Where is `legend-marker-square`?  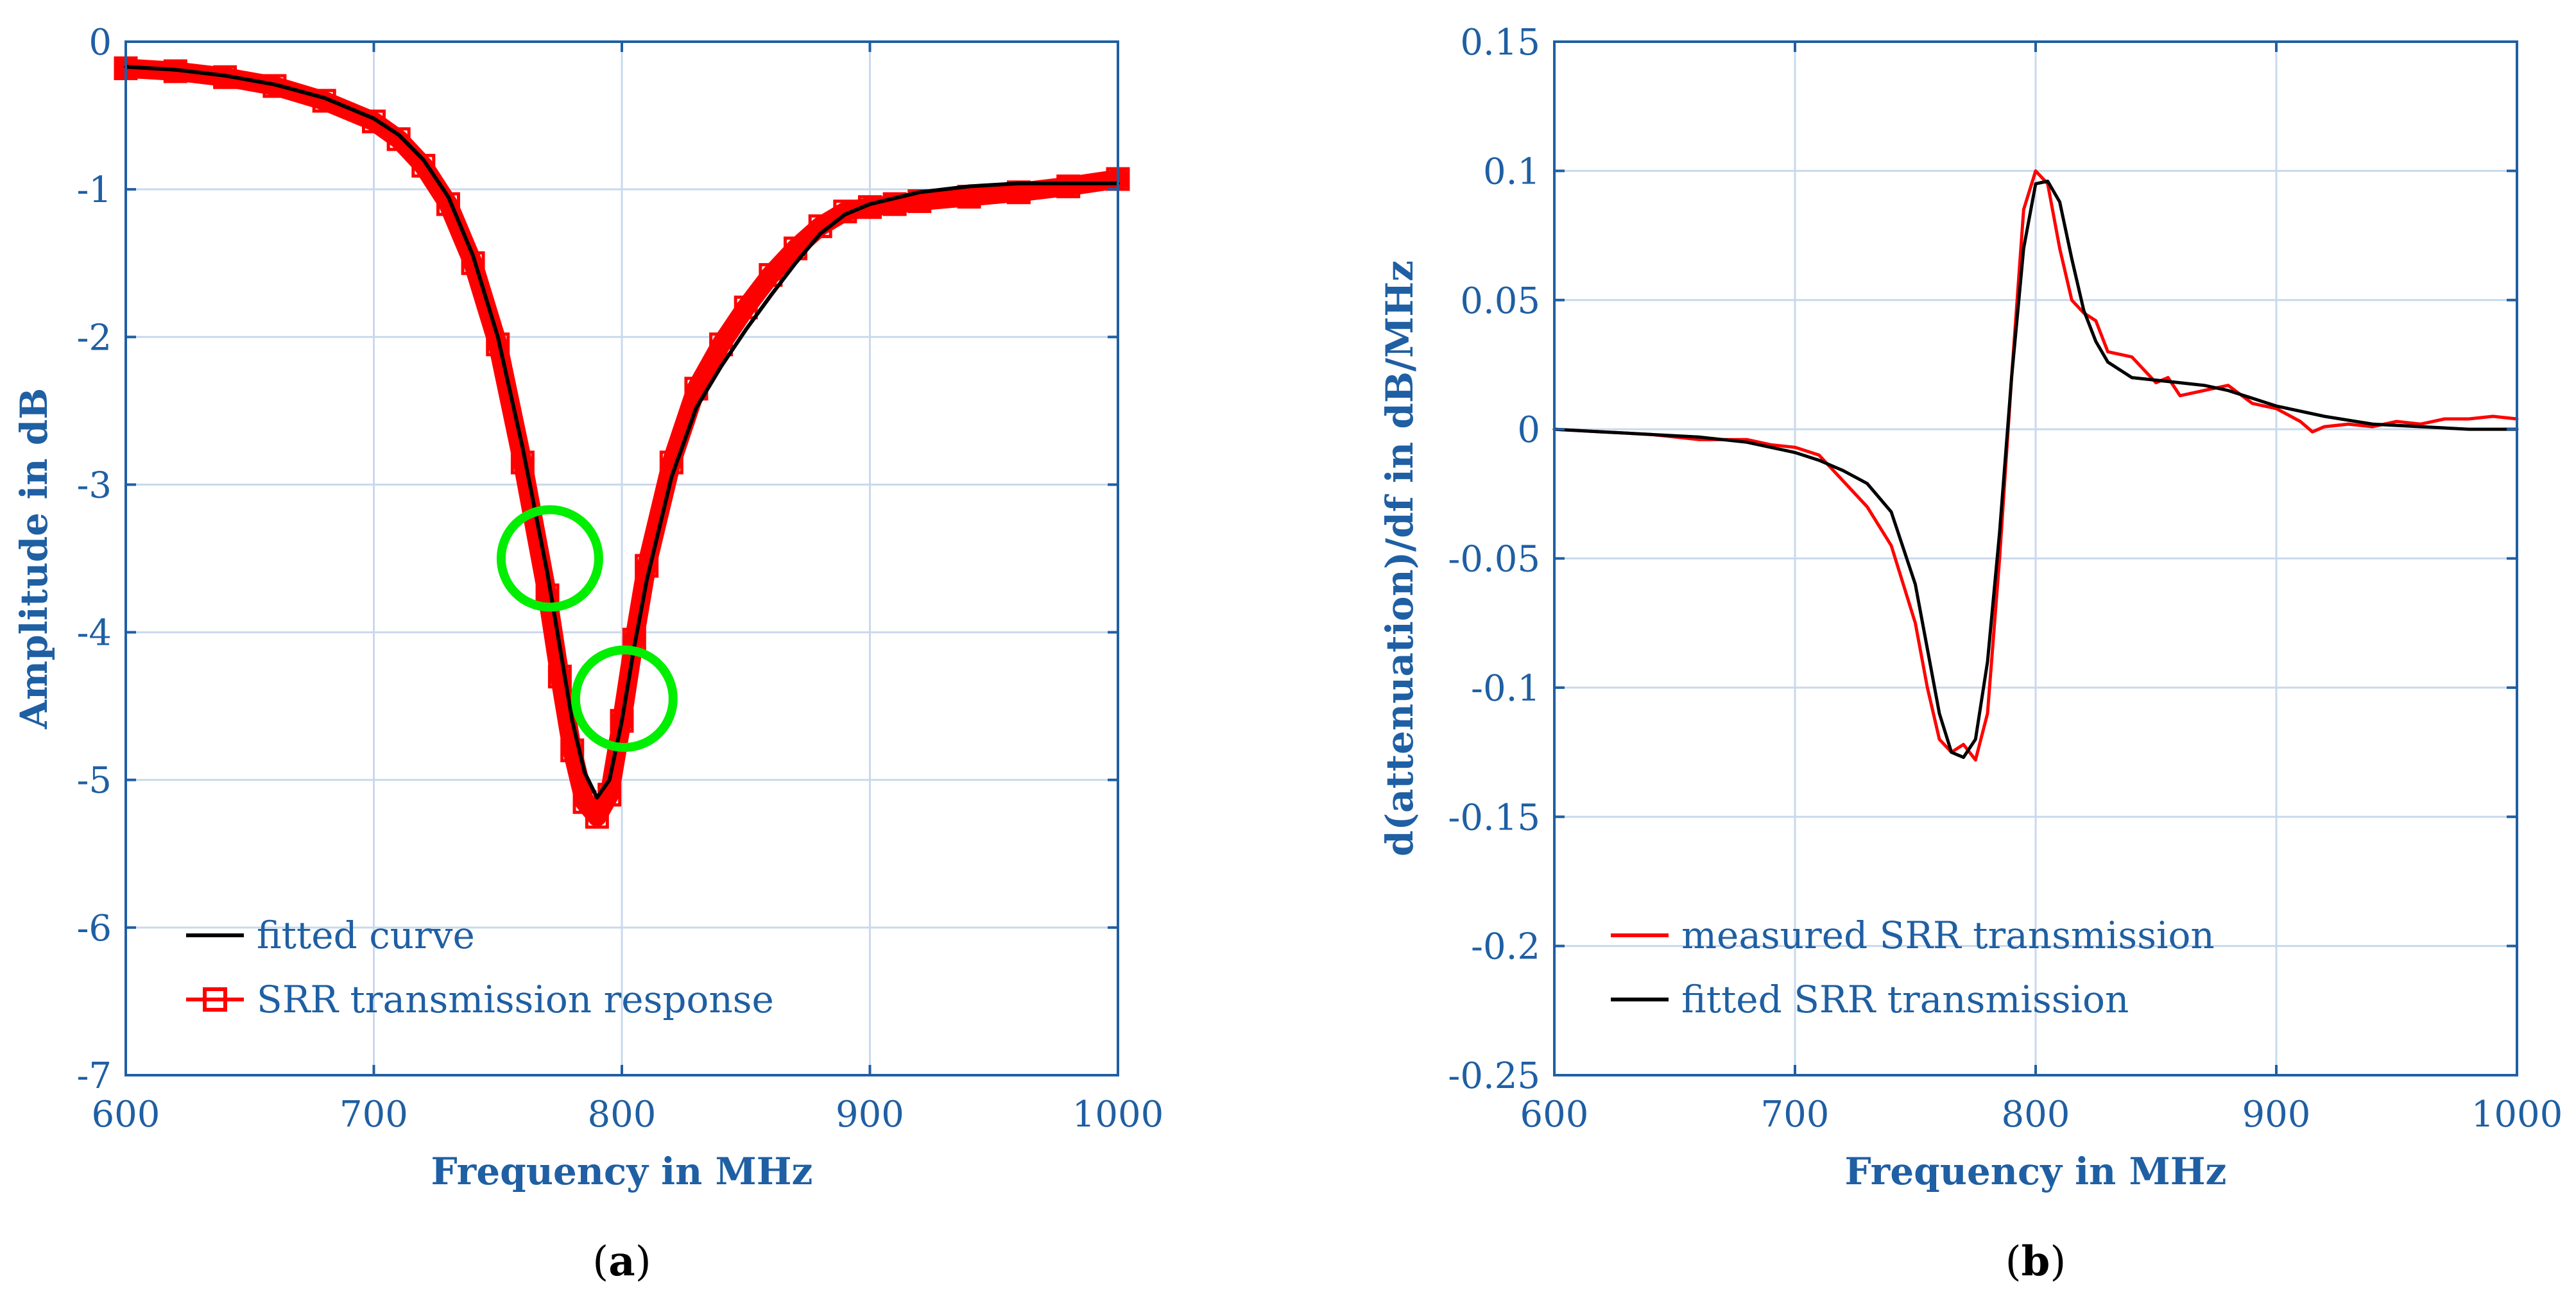 legend-marker-square is located at coordinates (215, 1000).